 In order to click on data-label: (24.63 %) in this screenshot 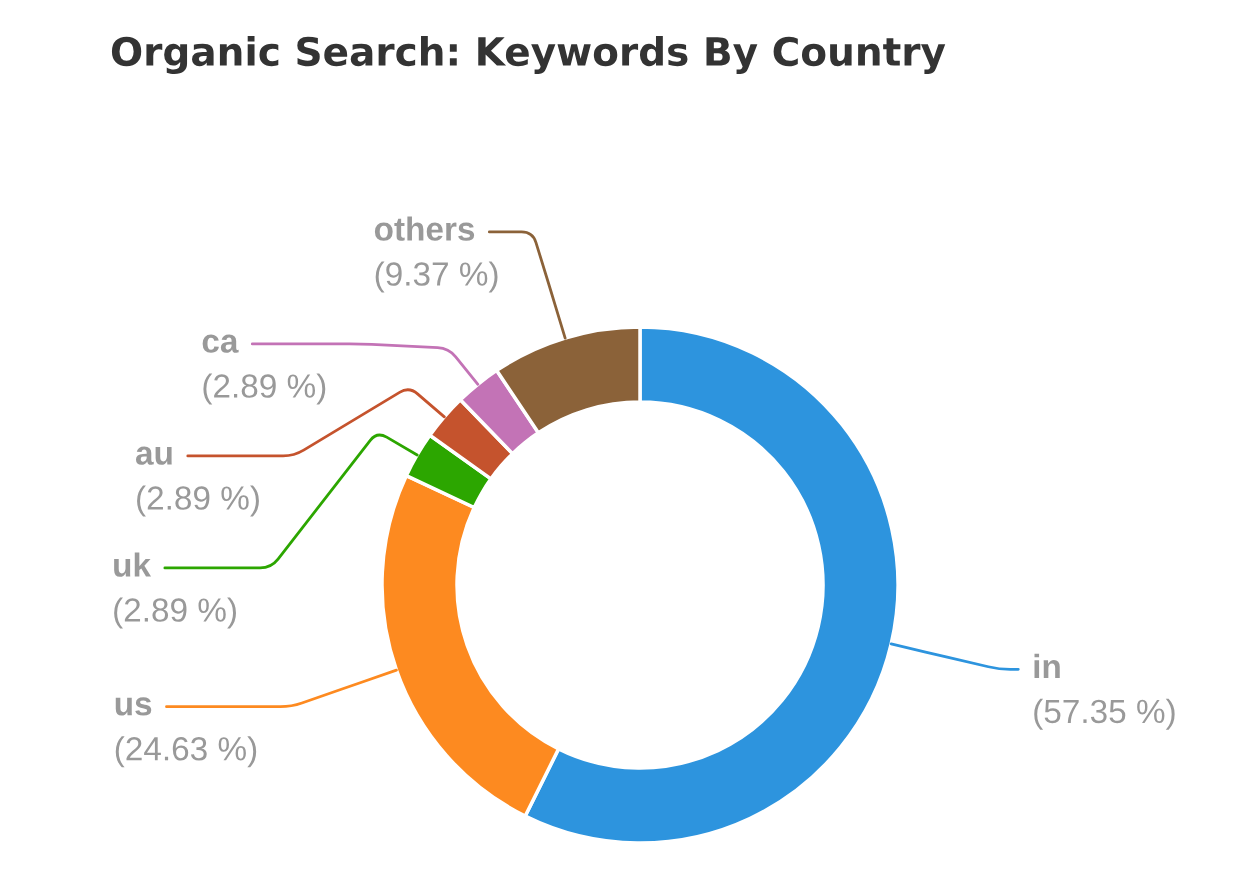, I will do `click(186, 752)`.